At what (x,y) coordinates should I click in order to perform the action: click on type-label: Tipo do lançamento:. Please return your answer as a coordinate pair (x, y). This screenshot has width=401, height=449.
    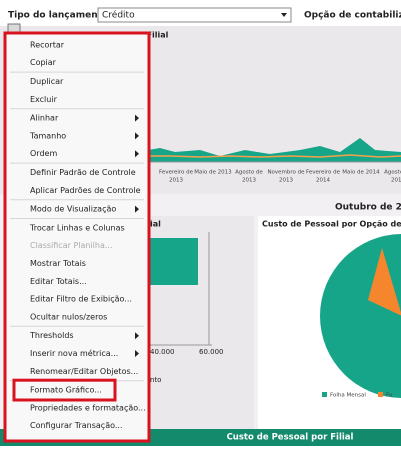
    Looking at the image, I should click on (60, 16).